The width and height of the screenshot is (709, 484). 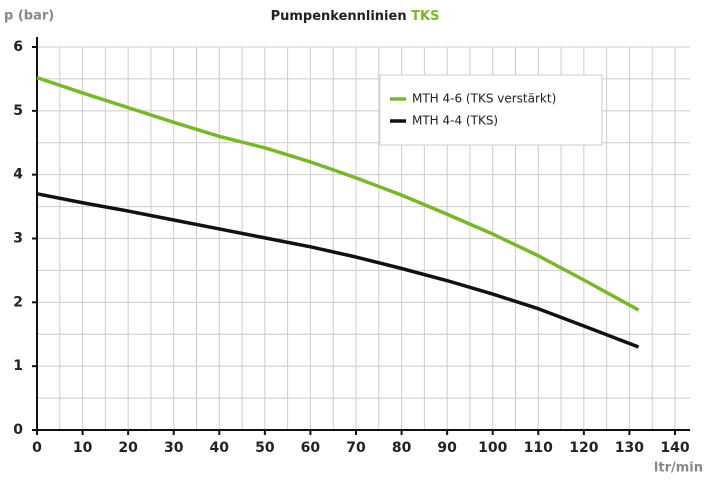 I want to click on title-highlight: TKS, so click(x=425, y=16).